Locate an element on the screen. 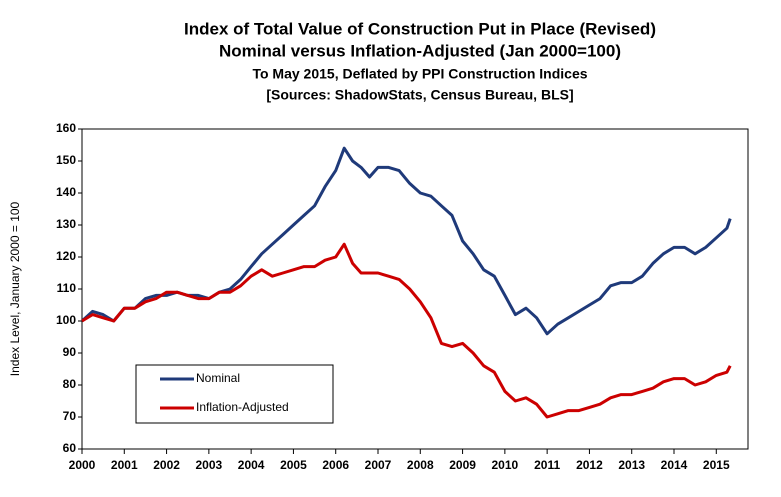 The image size is (781, 497). y-tick-label: 120 is located at coordinates (66, 256).